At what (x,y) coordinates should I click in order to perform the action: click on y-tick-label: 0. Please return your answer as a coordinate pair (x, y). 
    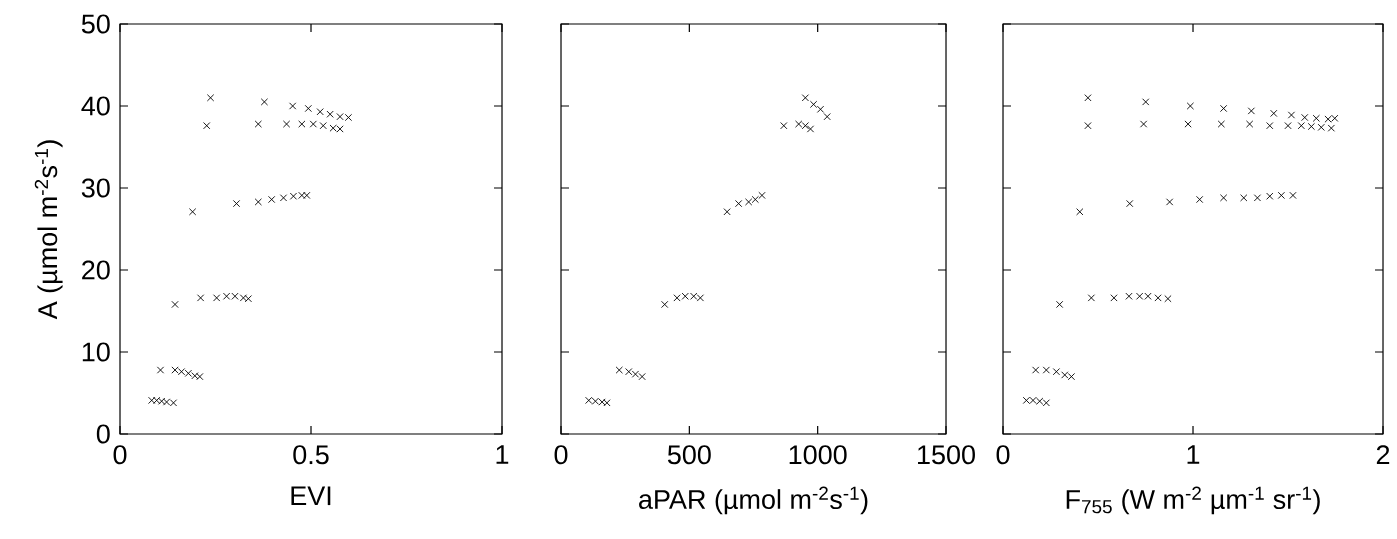
    Looking at the image, I should click on (103, 434).